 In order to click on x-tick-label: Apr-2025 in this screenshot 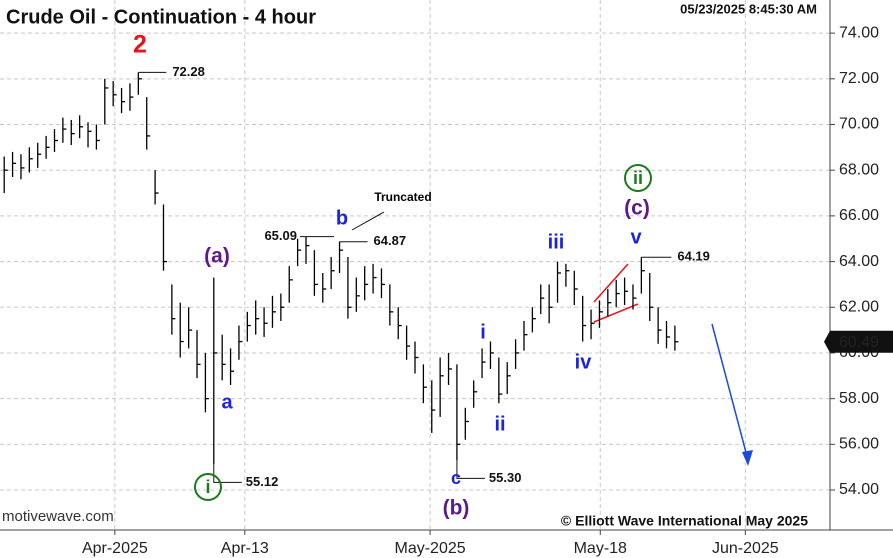, I will do `click(115, 548)`.